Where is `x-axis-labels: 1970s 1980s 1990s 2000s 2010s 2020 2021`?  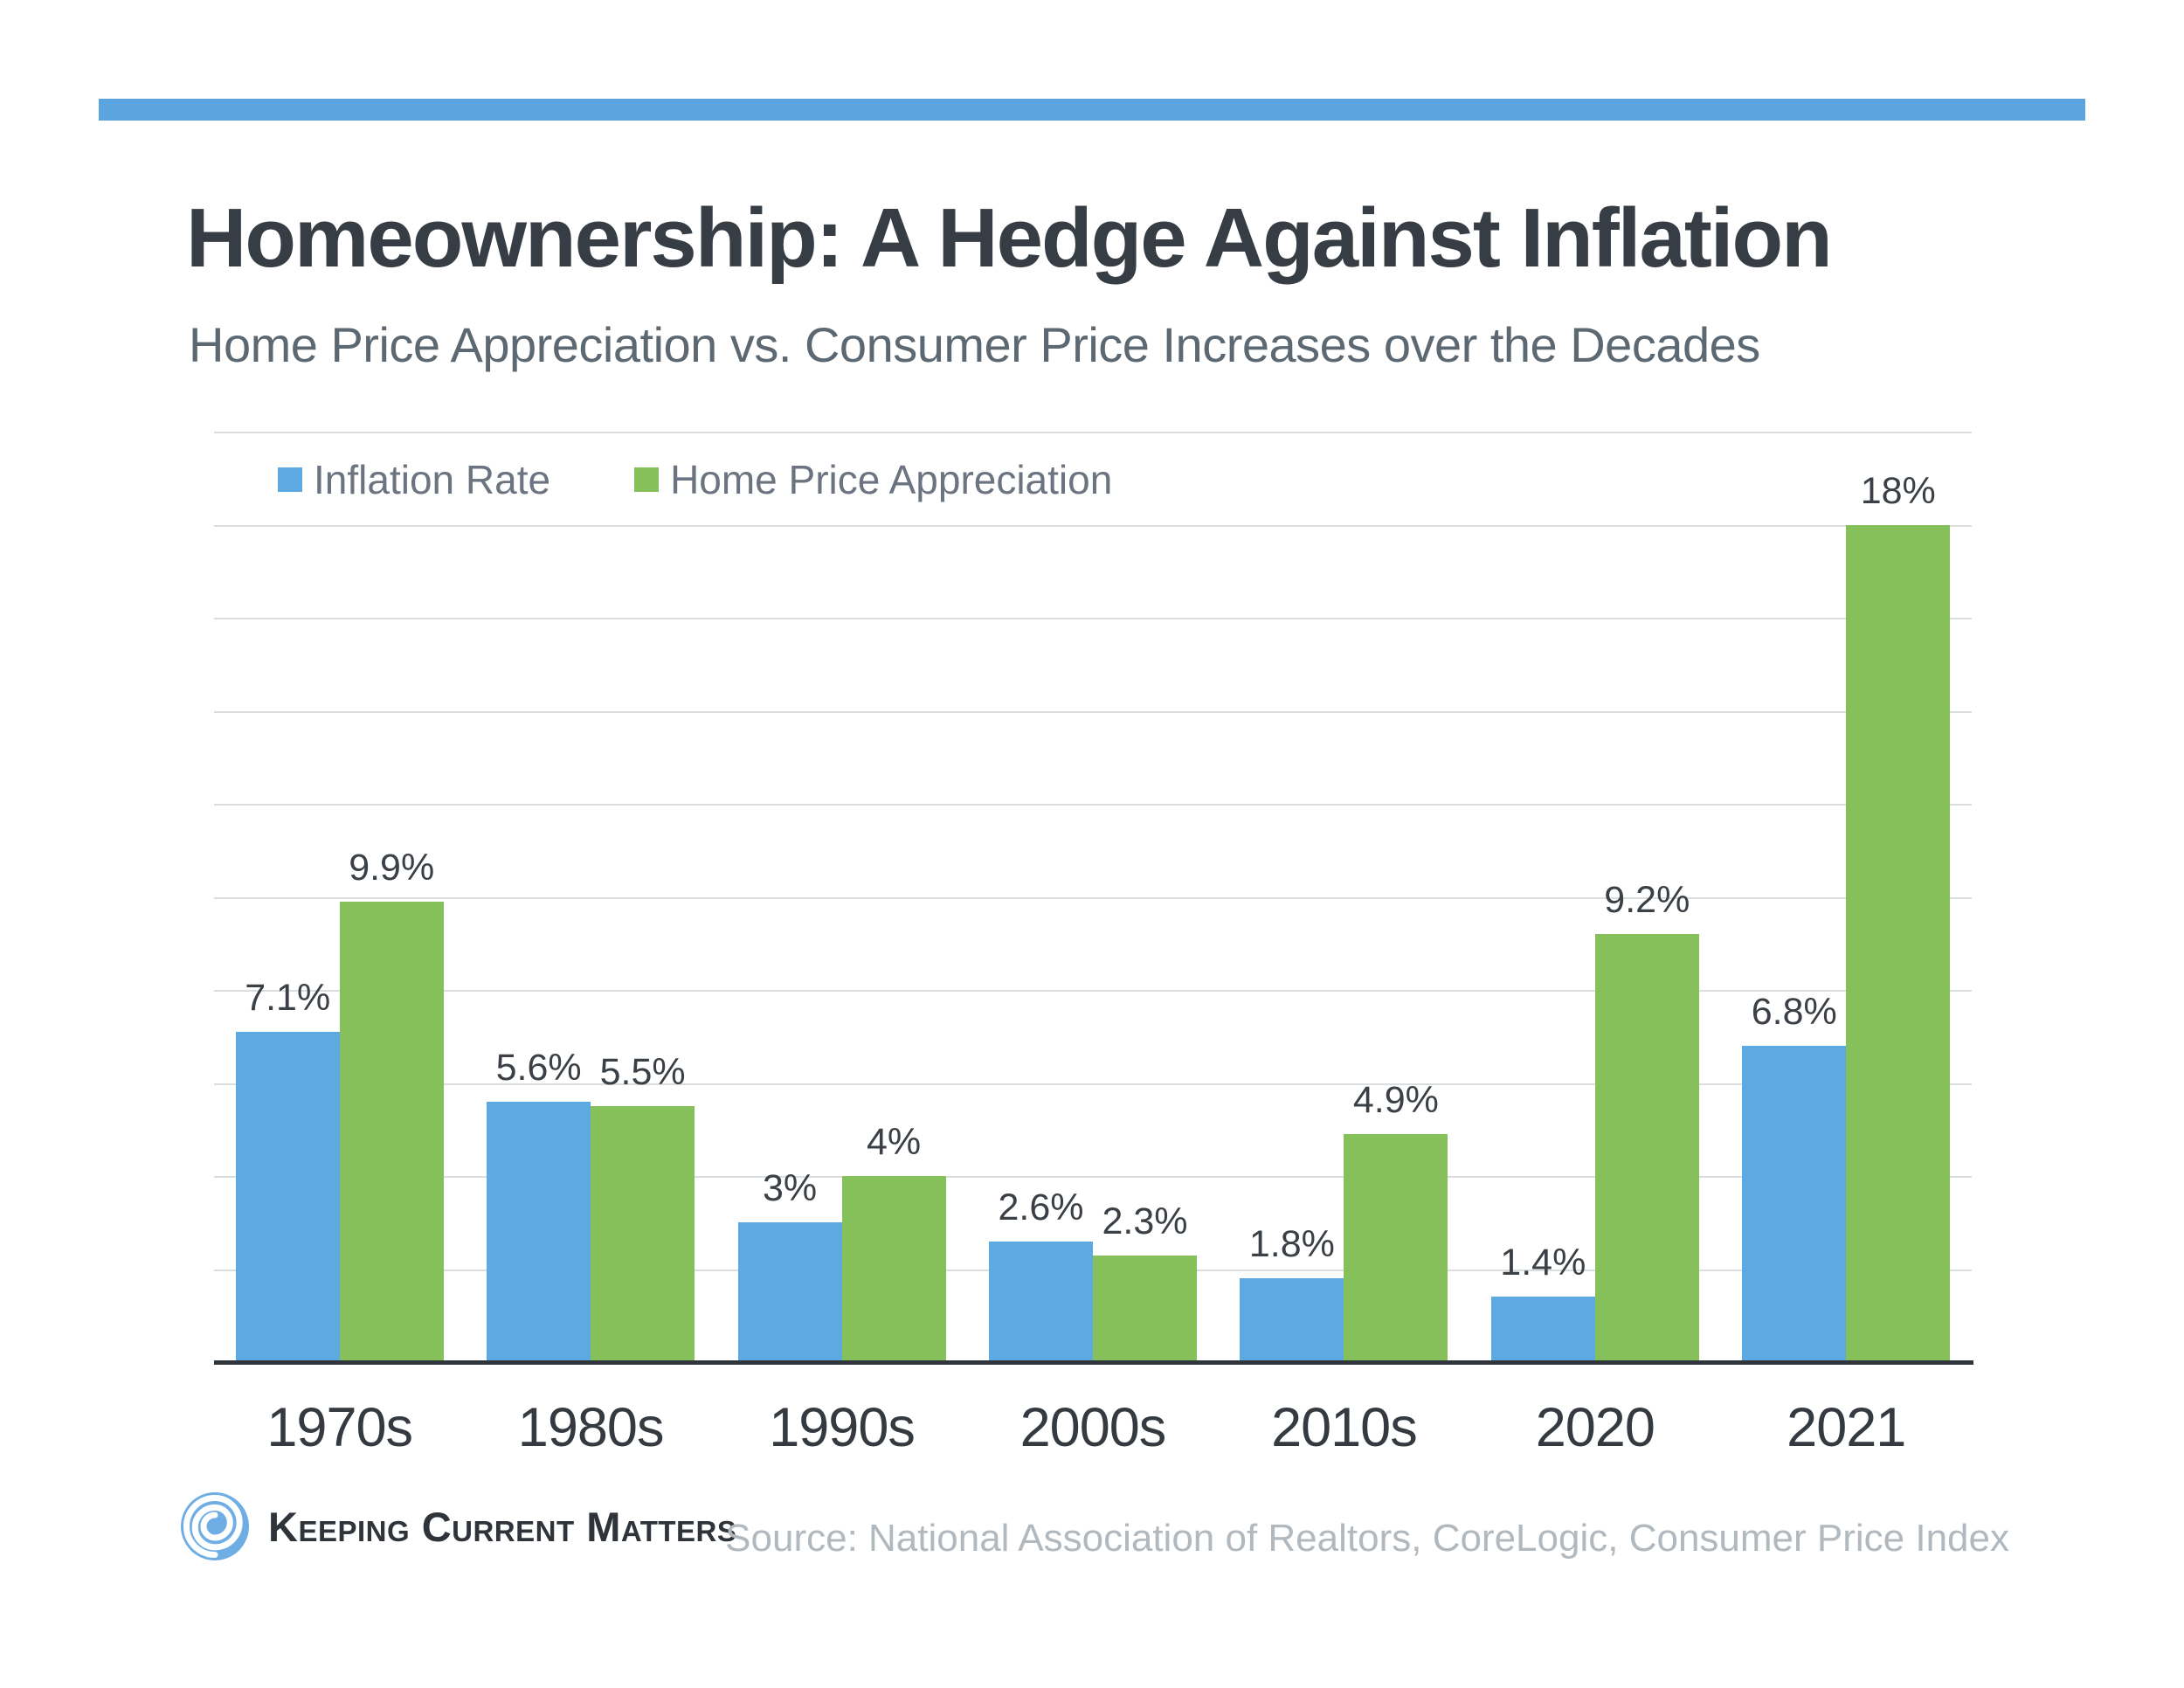 x-axis-labels: 1970s 1980s 1990s 2000s 2010s 2020 2021 is located at coordinates (1093, 1427).